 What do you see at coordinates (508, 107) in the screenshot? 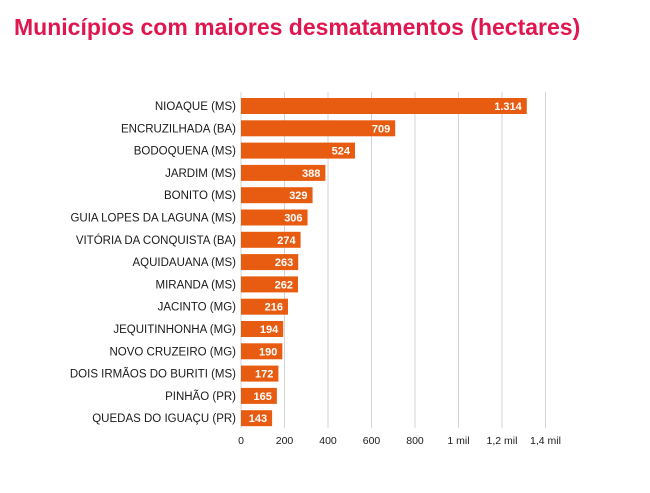
I see `value-label: 1.314` at bounding box center [508, 107].